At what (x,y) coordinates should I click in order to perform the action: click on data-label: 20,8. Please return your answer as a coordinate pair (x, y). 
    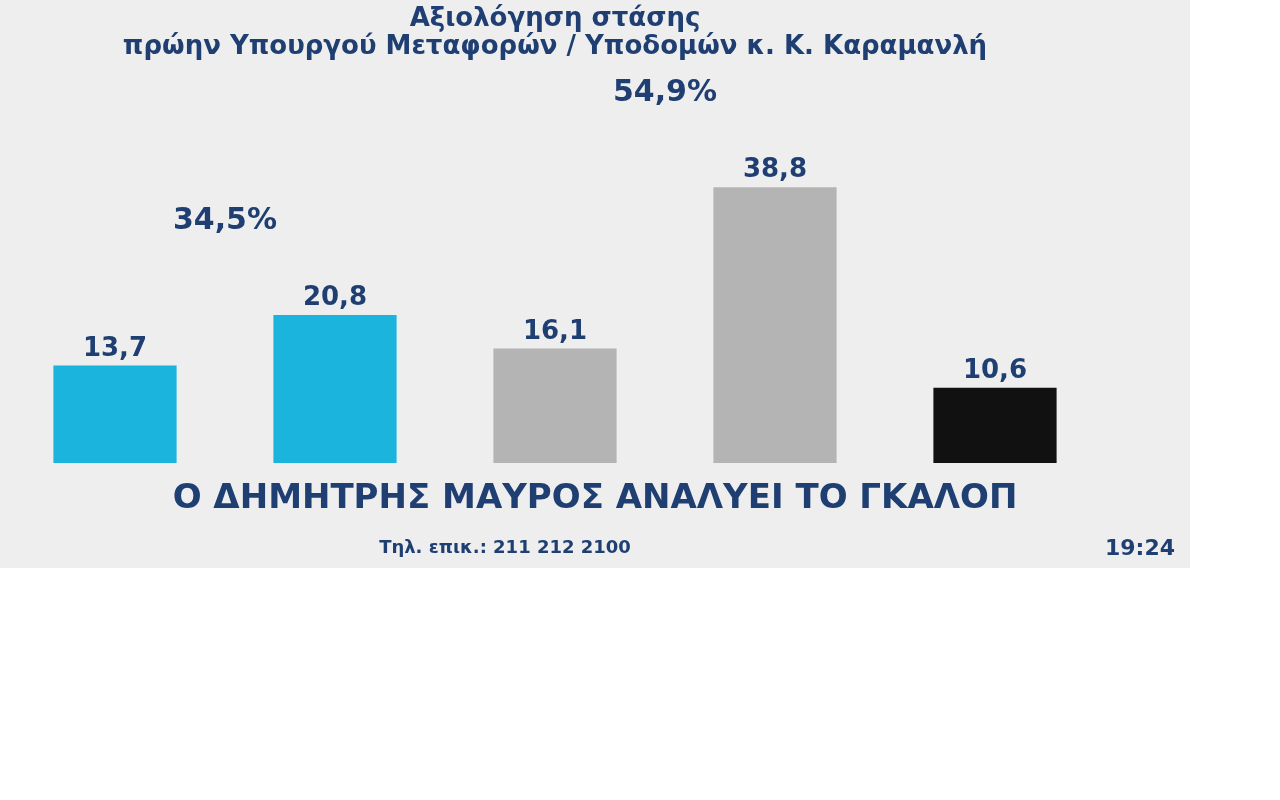
    Looking at the image, I should click on (335, 296).